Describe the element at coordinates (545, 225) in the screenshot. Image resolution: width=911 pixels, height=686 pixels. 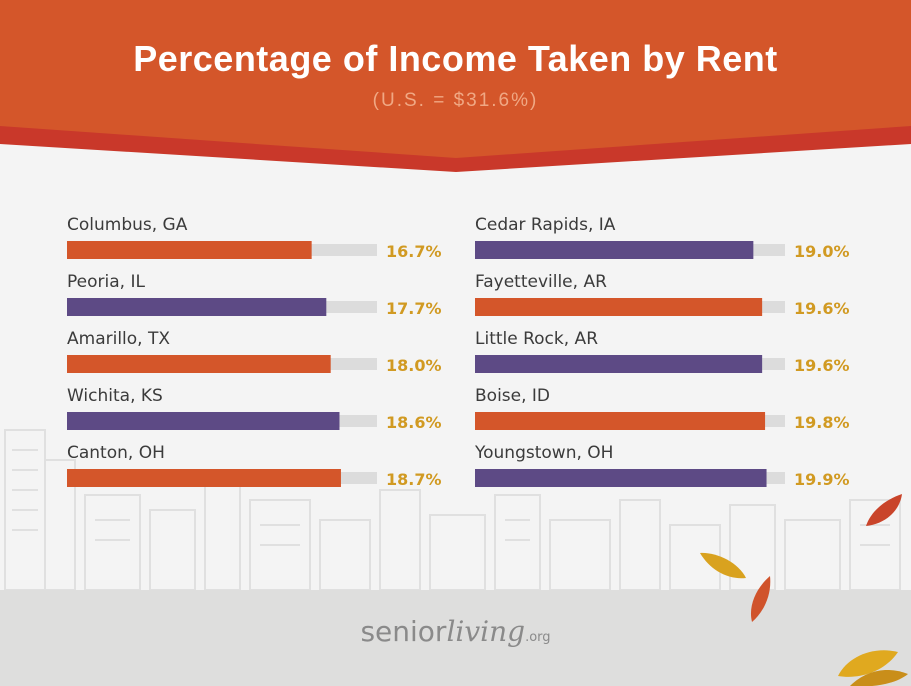
I see `city-label: Cedar Rapids, IA` at that location.